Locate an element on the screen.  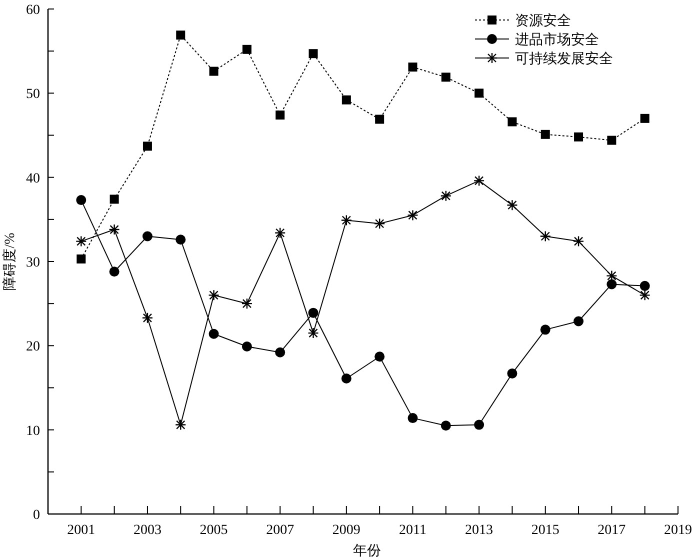
y-axis-title: 障碍度/% is located at coordinates (10, 261).